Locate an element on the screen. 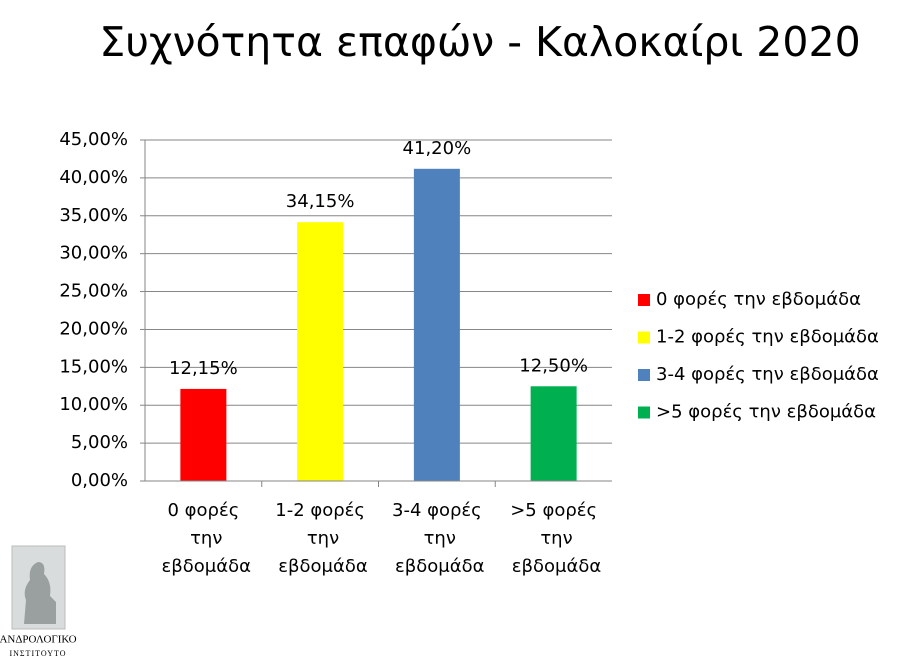 This screenshot has height=670, width=897. y-tick-label: 20,00% is located at coordinates (93, 328).